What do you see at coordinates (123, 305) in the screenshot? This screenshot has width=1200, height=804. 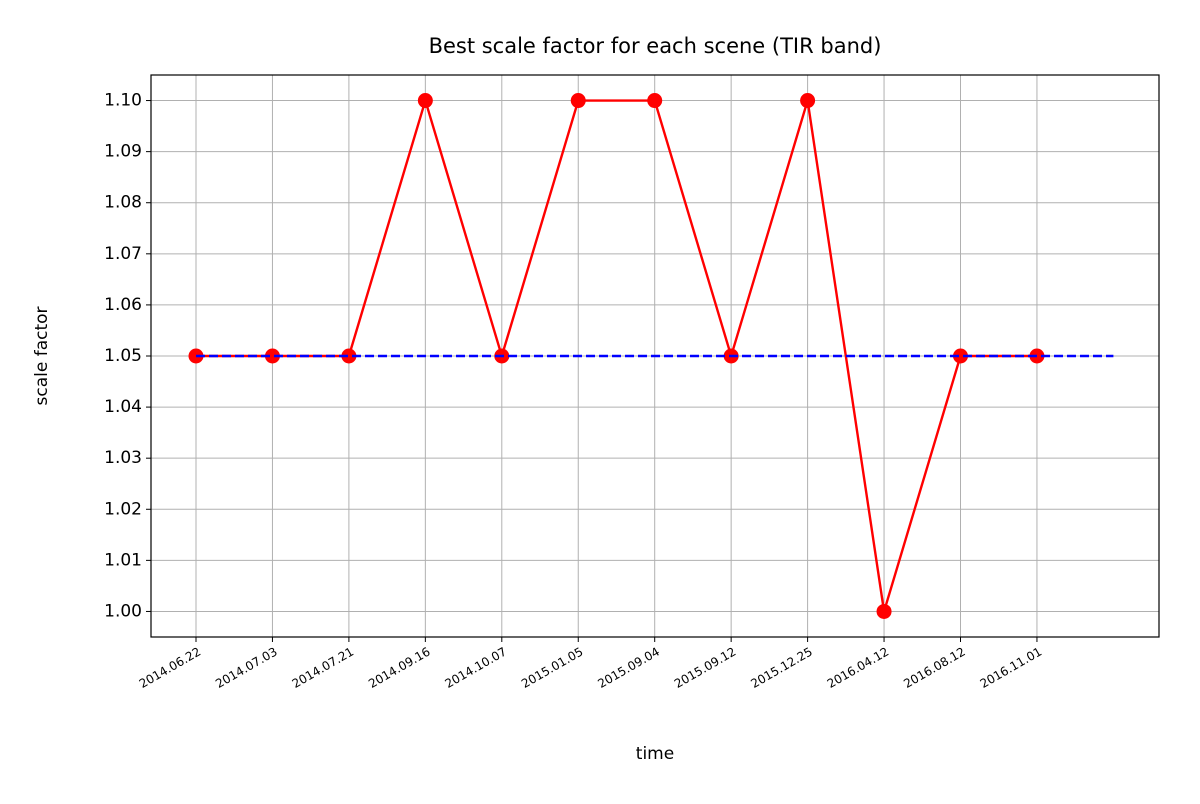 I see `y-tick-label: 1.06` at bounding box center [123, 305].